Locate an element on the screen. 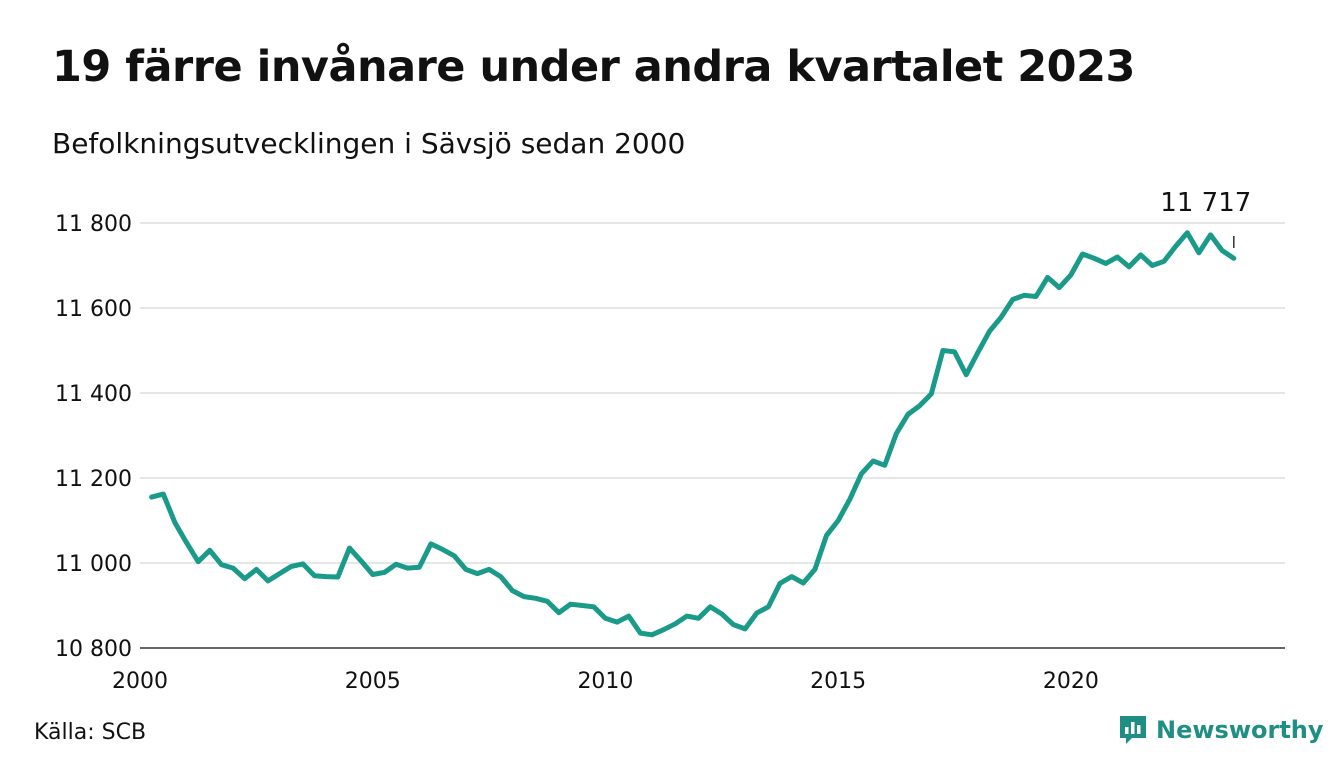 The width and height of the screenshot is (1340, 780). x-tick-label: 2015 is located at coordinates (838, 681).